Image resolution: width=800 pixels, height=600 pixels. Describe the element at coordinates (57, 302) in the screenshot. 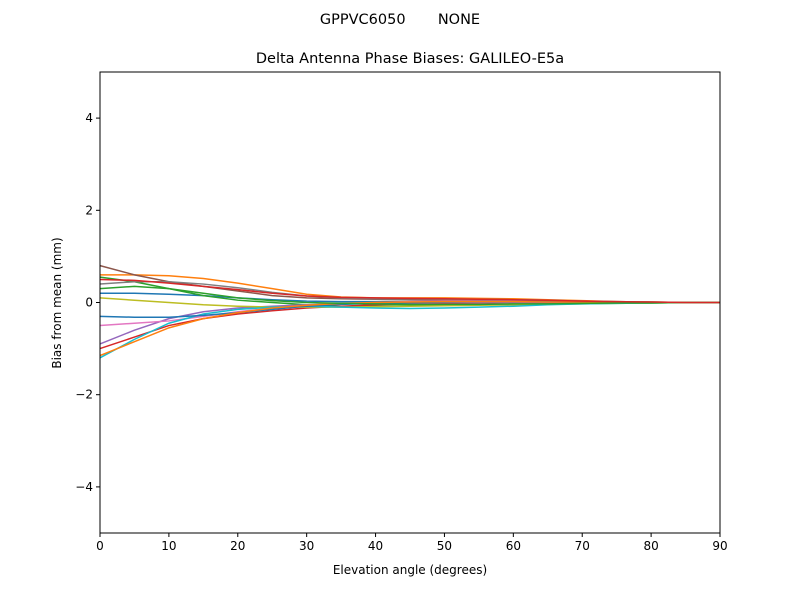

I see `y-axis-label: Bias from mean (mm)` at that location.